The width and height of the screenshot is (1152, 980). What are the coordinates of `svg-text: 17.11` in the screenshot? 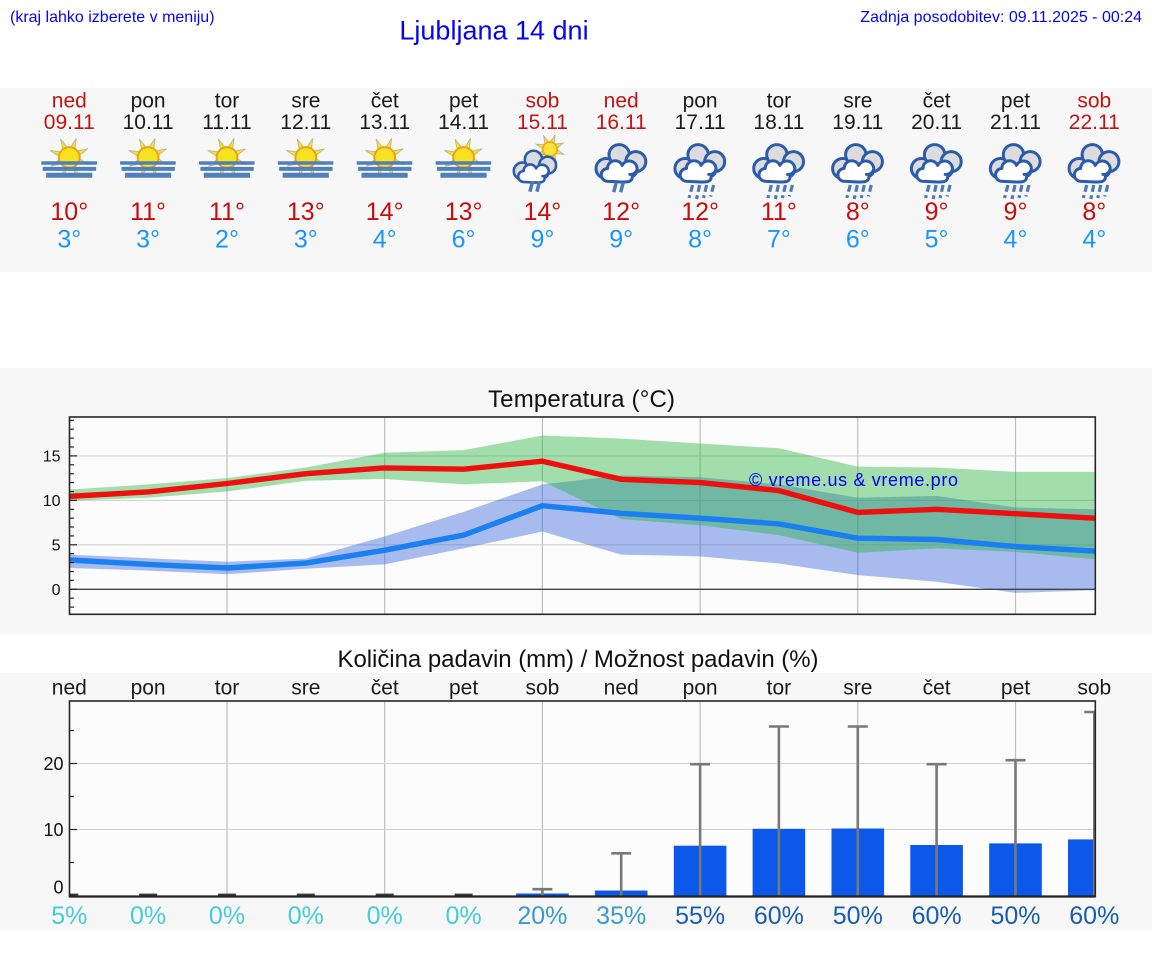 It's located at (700, 122).